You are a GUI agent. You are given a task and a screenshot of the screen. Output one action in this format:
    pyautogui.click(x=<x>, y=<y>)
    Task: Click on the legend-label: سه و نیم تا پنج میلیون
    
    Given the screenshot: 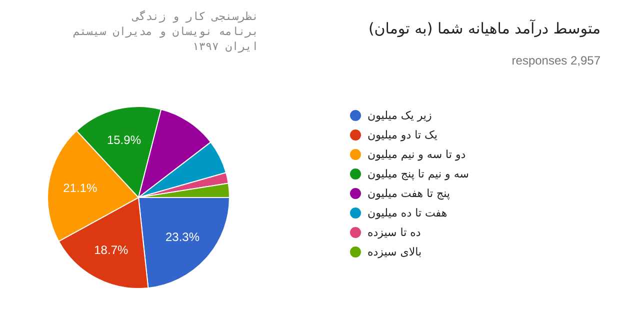 What is the action you would take?
    pyautogui.click(x=418, y=174)
    